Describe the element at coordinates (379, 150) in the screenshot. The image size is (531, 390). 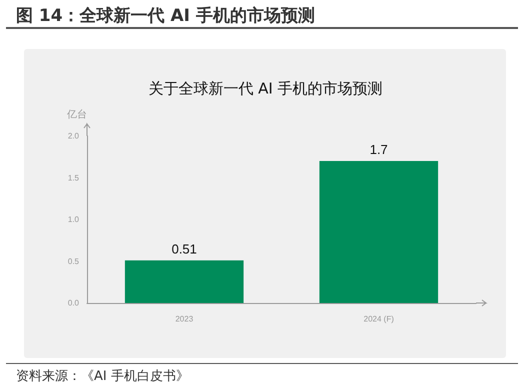
I see `data-label: 1.7` at that location.